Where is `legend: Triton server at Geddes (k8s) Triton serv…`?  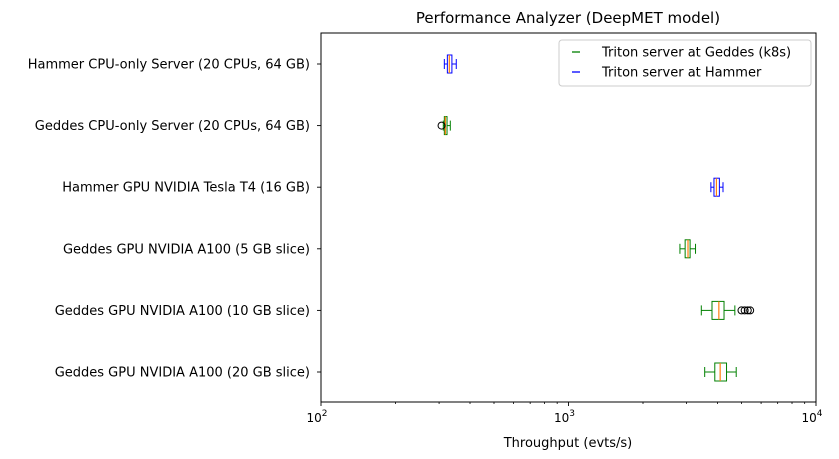 legend: Triton server at Geddes (k8s) Triton serv… is located at coordinates (685, 63).